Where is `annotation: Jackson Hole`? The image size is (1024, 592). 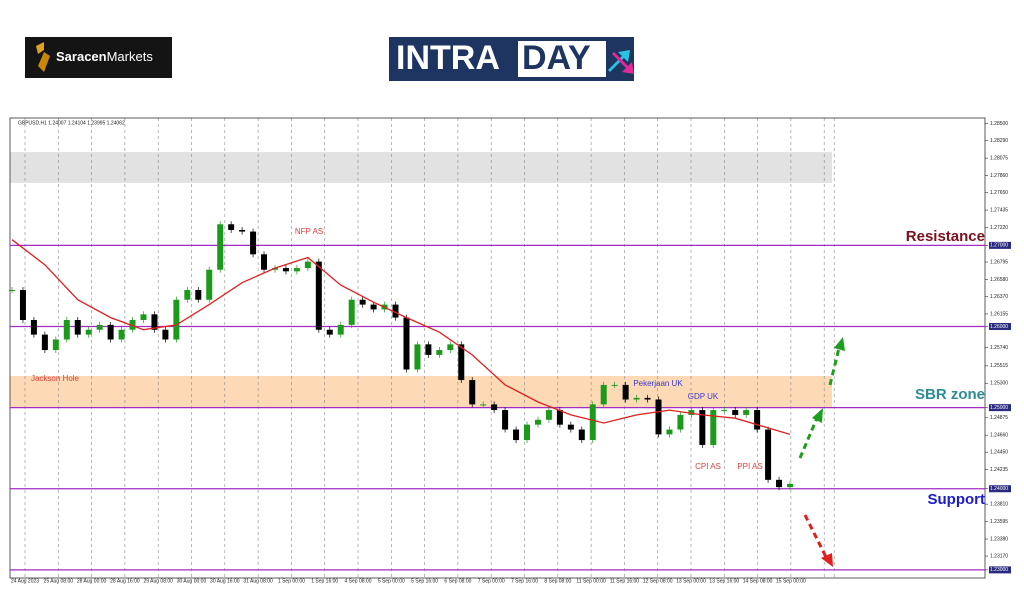 annotation: Jackson Hole is located at coordinates (55, 378).